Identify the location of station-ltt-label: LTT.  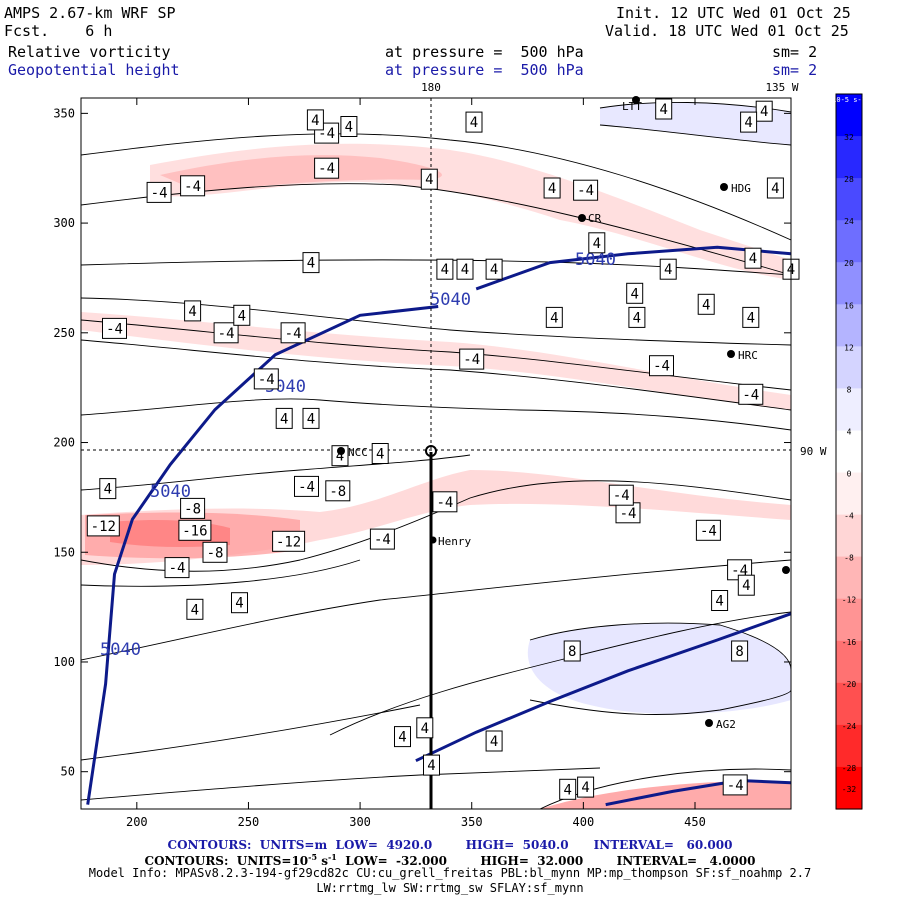
(632, 106).